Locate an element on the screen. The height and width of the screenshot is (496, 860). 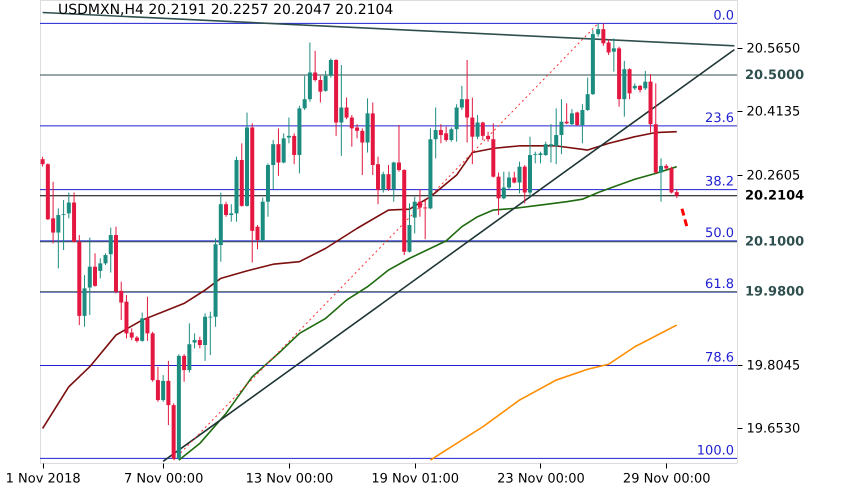
annotation: 78.6 is located at coordinates (719, 358).